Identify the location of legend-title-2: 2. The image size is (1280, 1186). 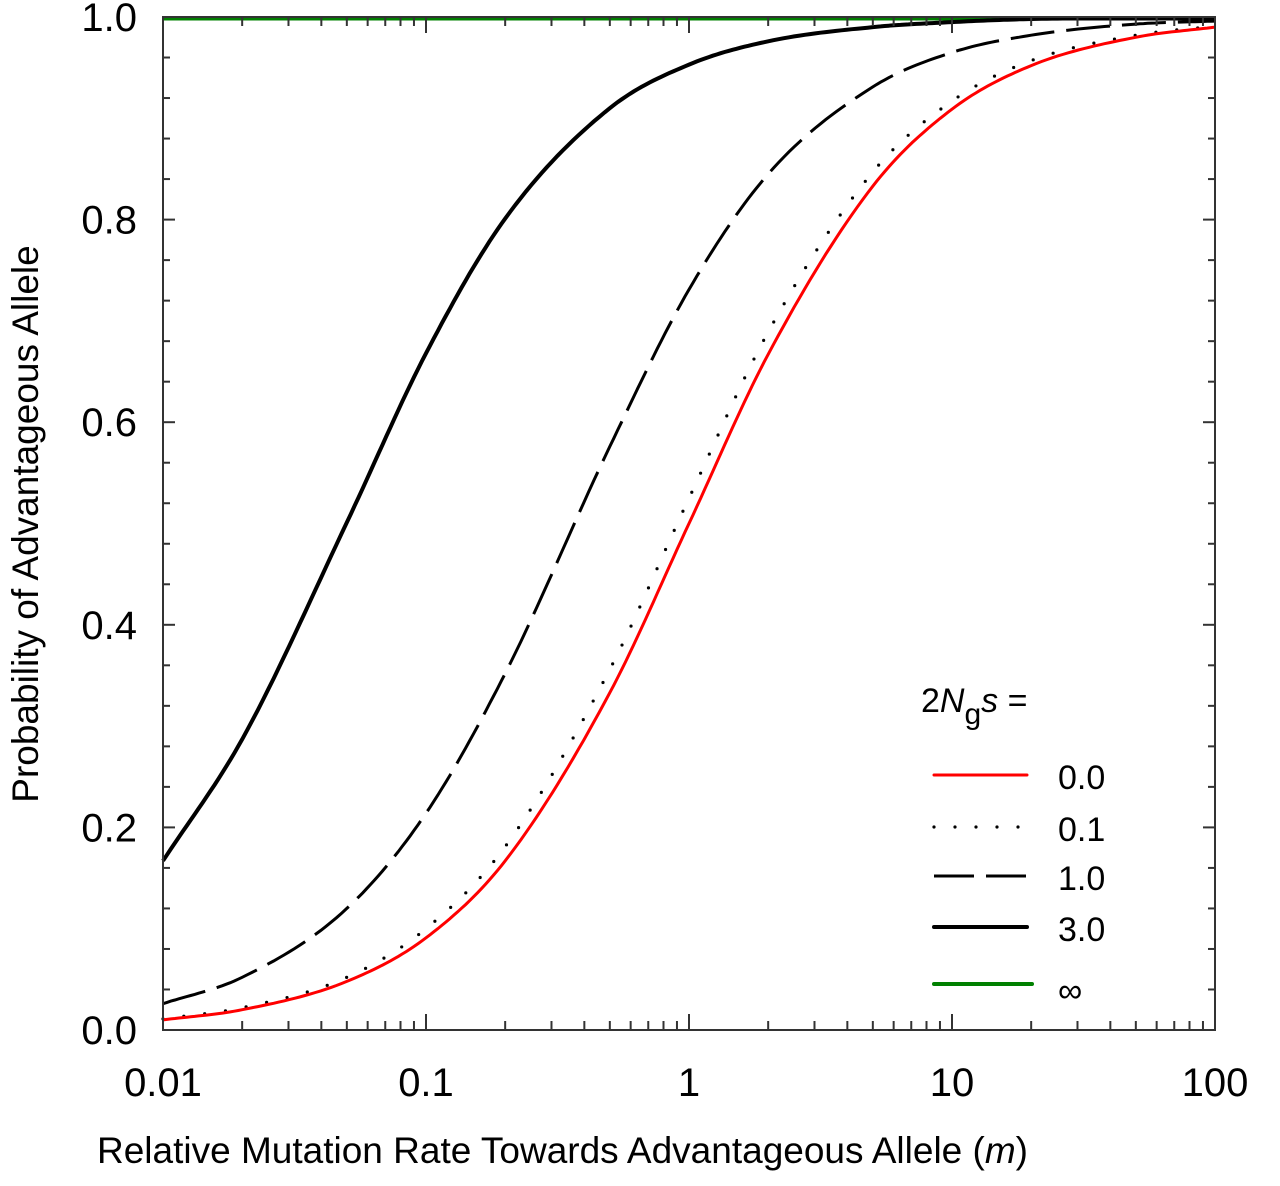
(930, 701).